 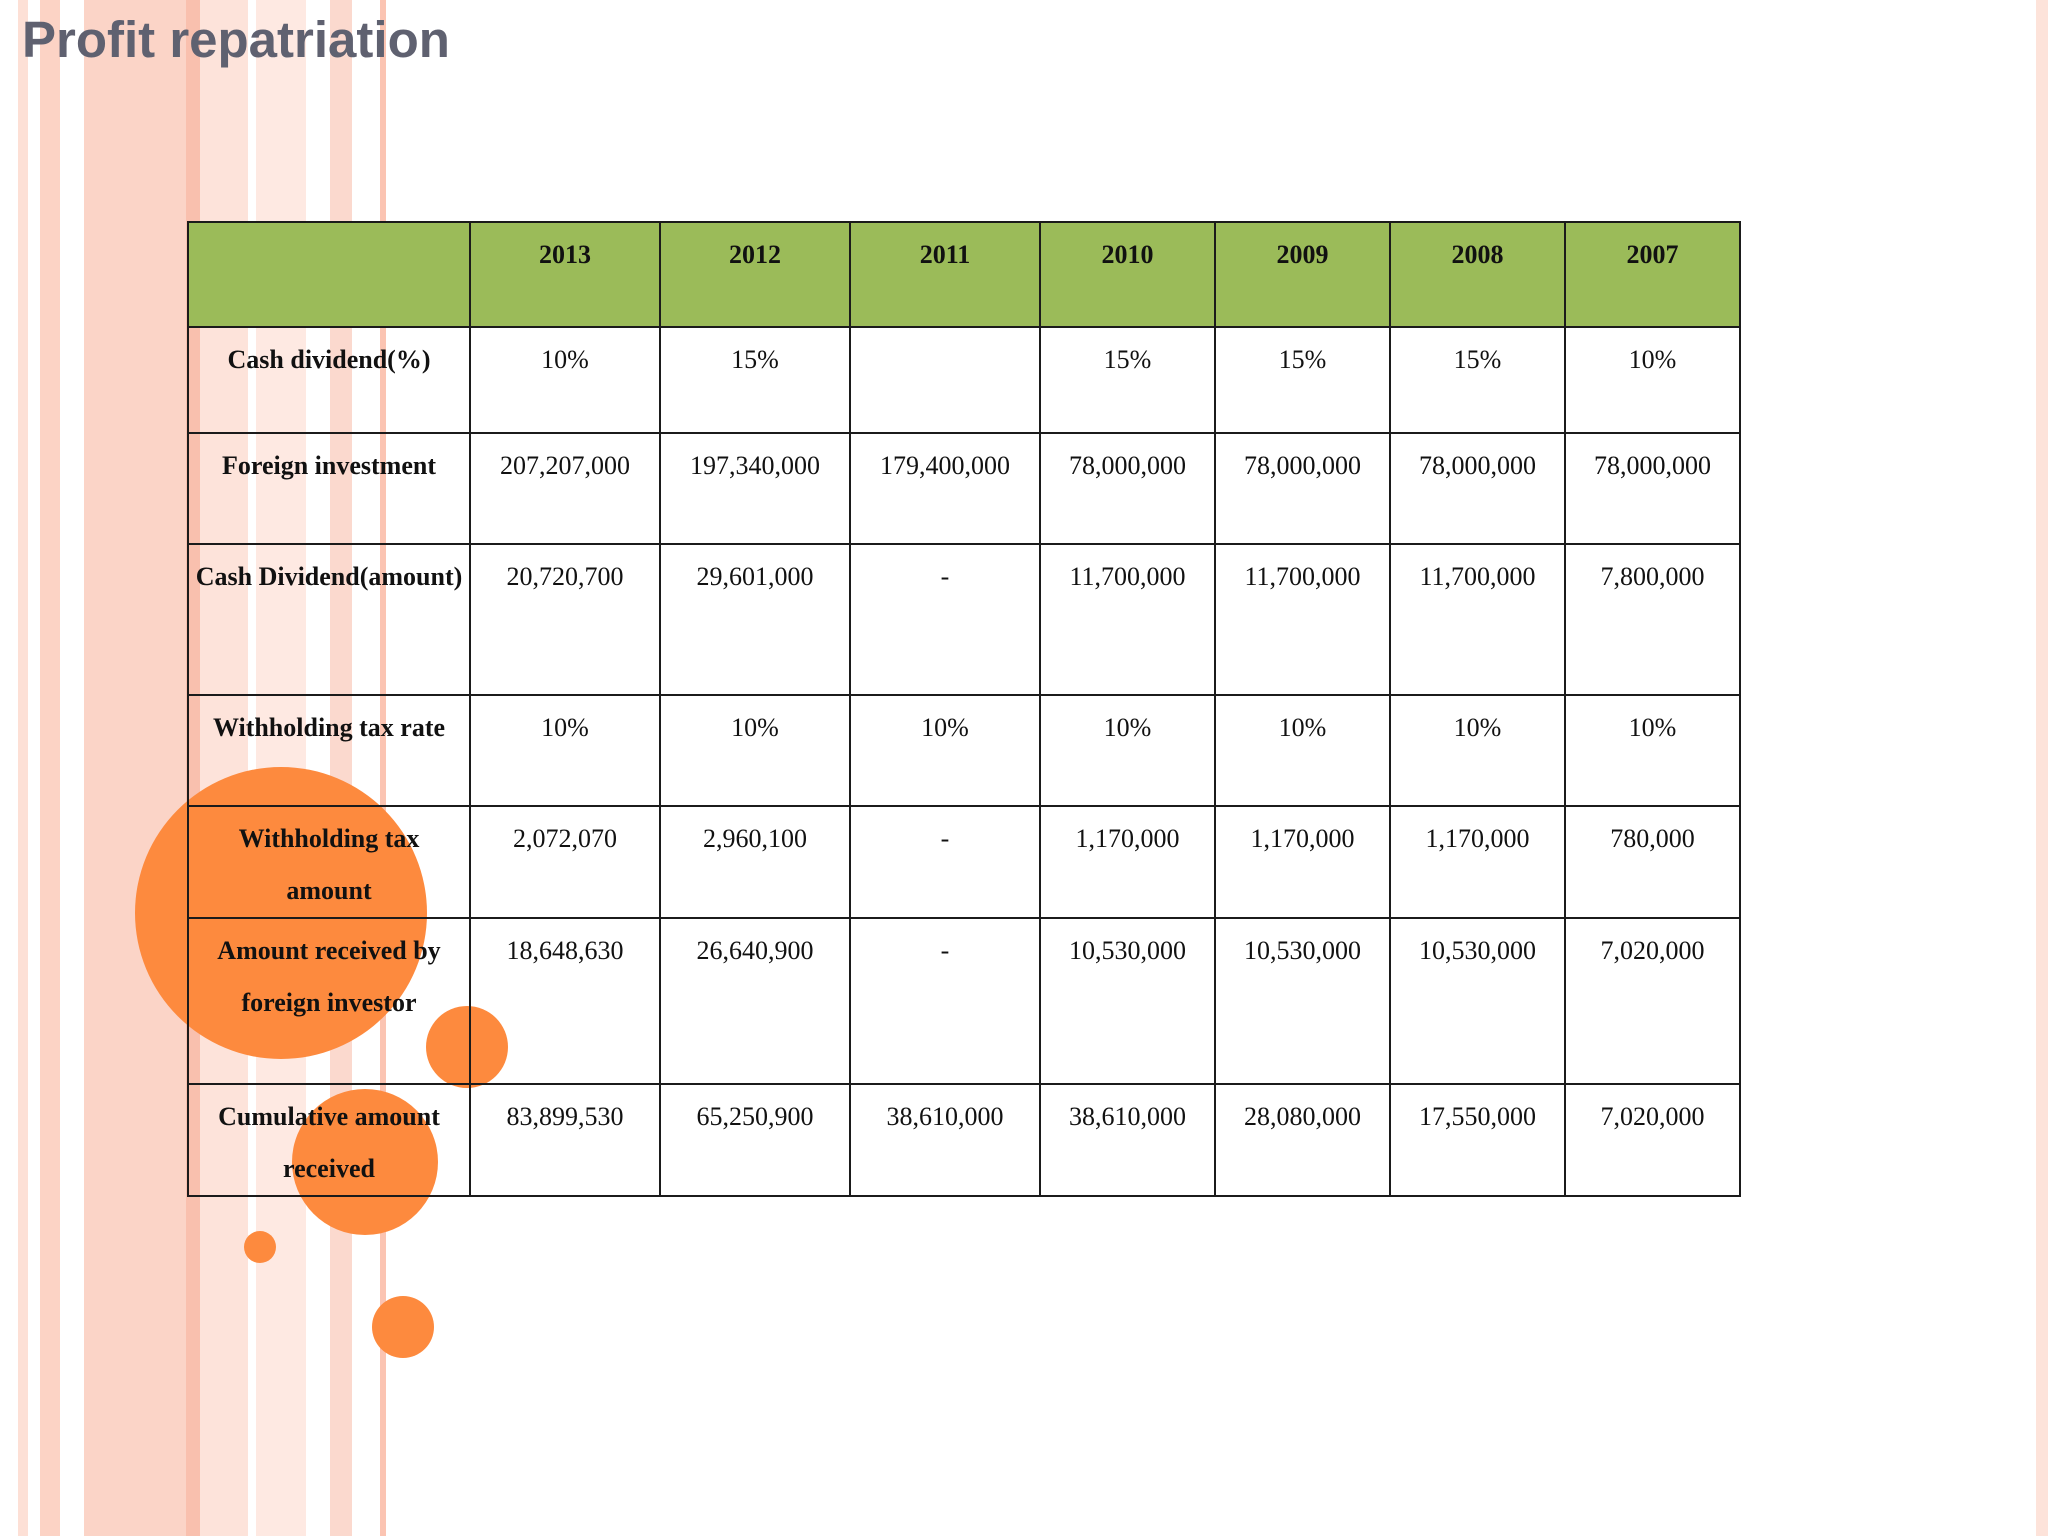 I want to click on table-cell, so click(x=945, y=380).